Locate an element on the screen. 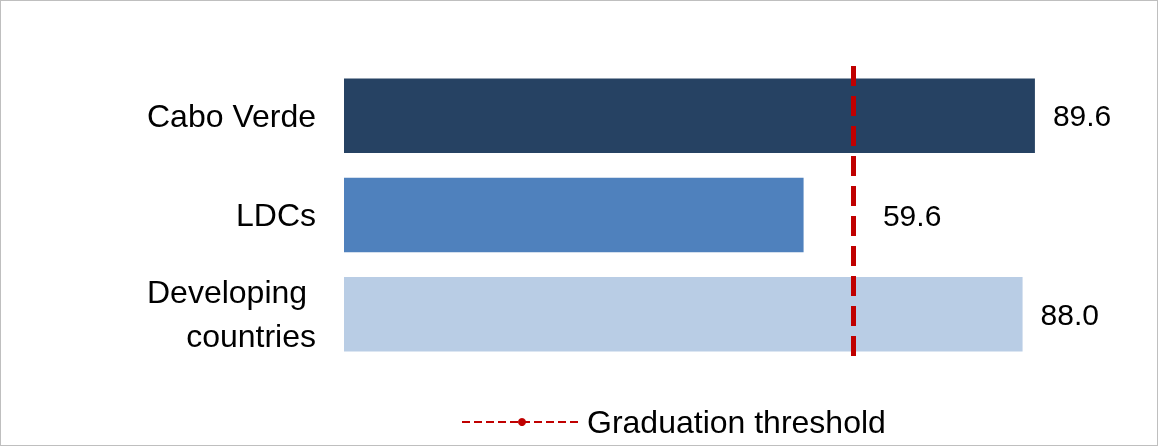 Image resolution: width=1158 pixels, height=446 pixels. data-label: 89.6 is located at coordinates (1082, 116).